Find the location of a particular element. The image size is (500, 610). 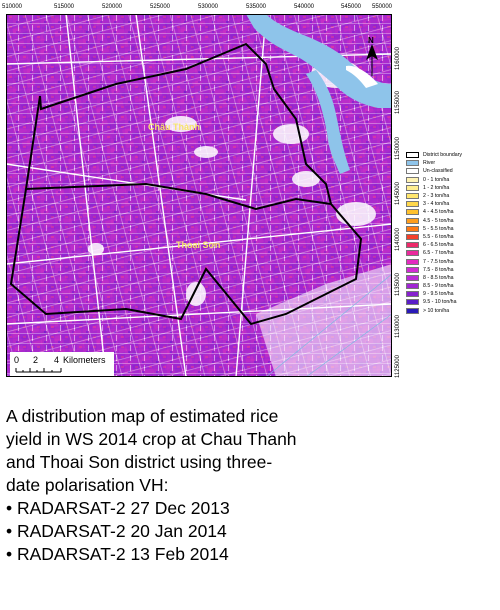

legend-item: 9.5 - 10 ton/ha is located at coordinates (452, 302).